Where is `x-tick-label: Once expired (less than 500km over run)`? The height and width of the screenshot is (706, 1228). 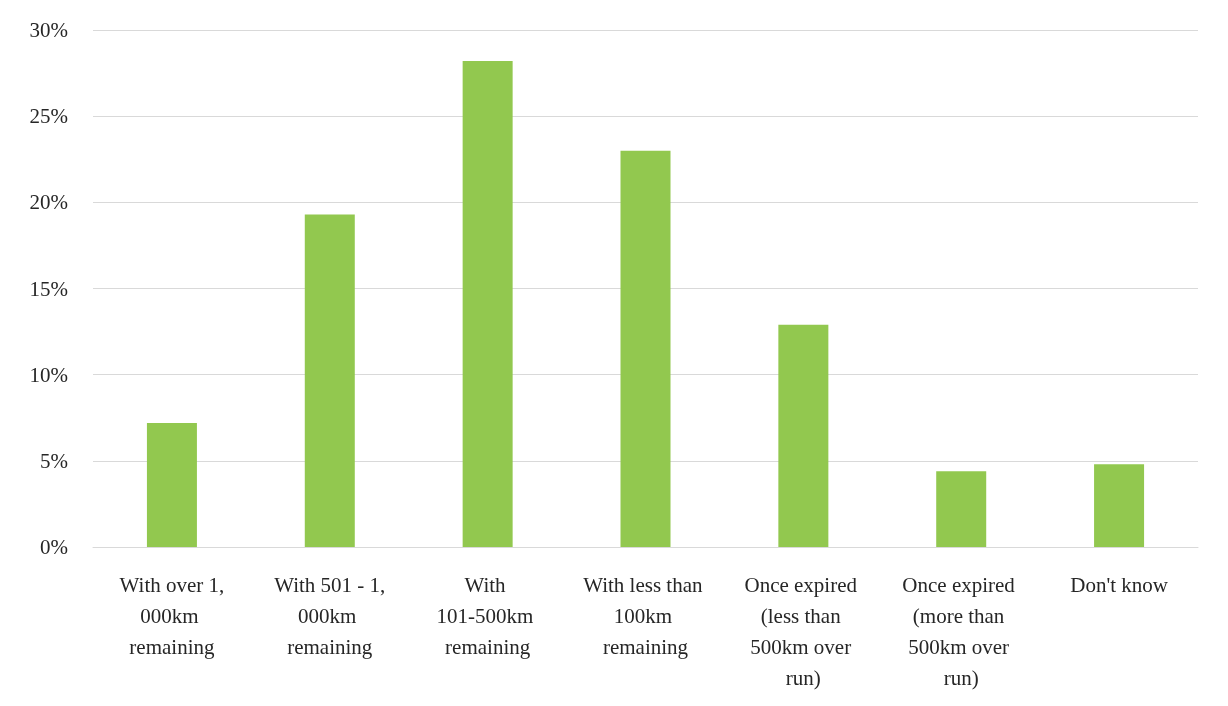
x-tick-label: Once expired (less than 500km over run) is located at coordinates (803, 631).